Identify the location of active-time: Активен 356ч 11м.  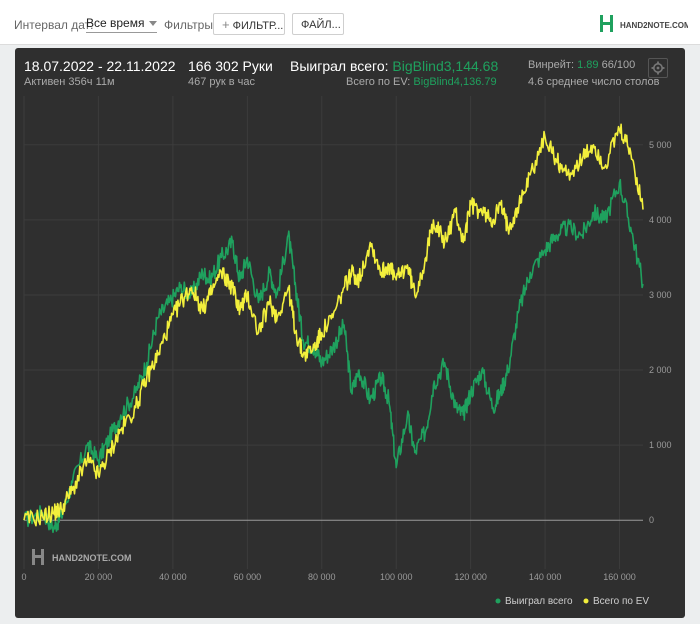
(69, 82).